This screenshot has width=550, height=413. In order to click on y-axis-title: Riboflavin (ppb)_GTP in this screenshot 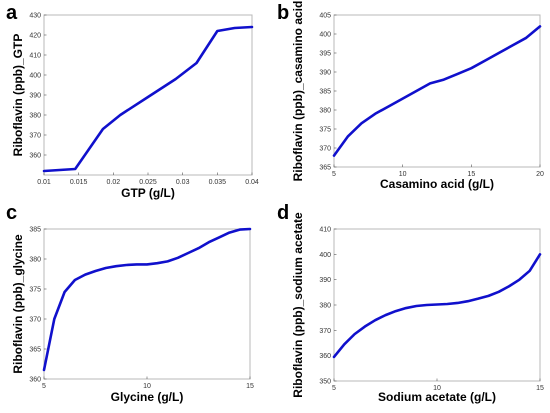, I will do `click(18, 95)`.